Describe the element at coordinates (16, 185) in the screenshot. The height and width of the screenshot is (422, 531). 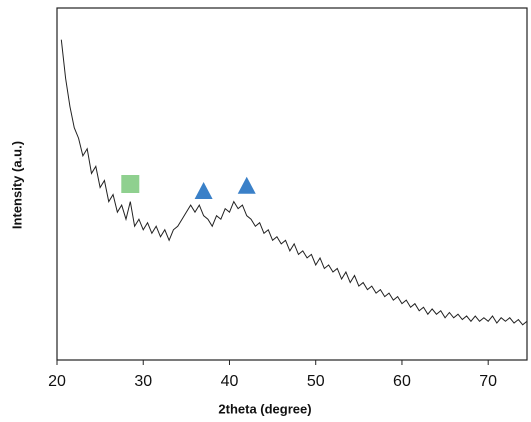
I see `y-axis-title: Intensity (a.u.)` at that location.